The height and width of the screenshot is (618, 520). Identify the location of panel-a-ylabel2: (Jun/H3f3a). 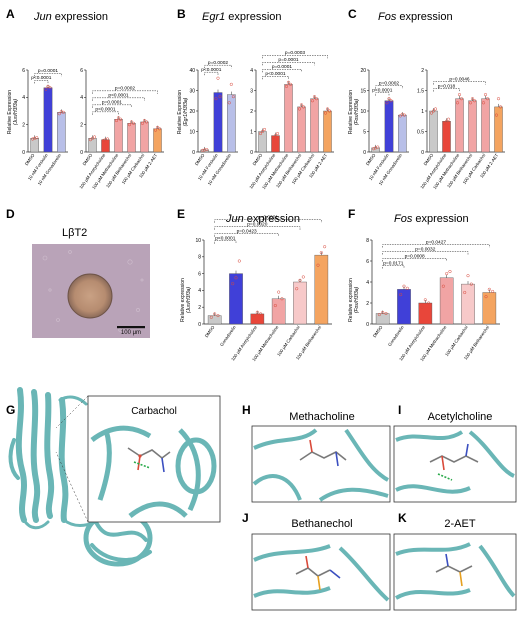
(16, 112).